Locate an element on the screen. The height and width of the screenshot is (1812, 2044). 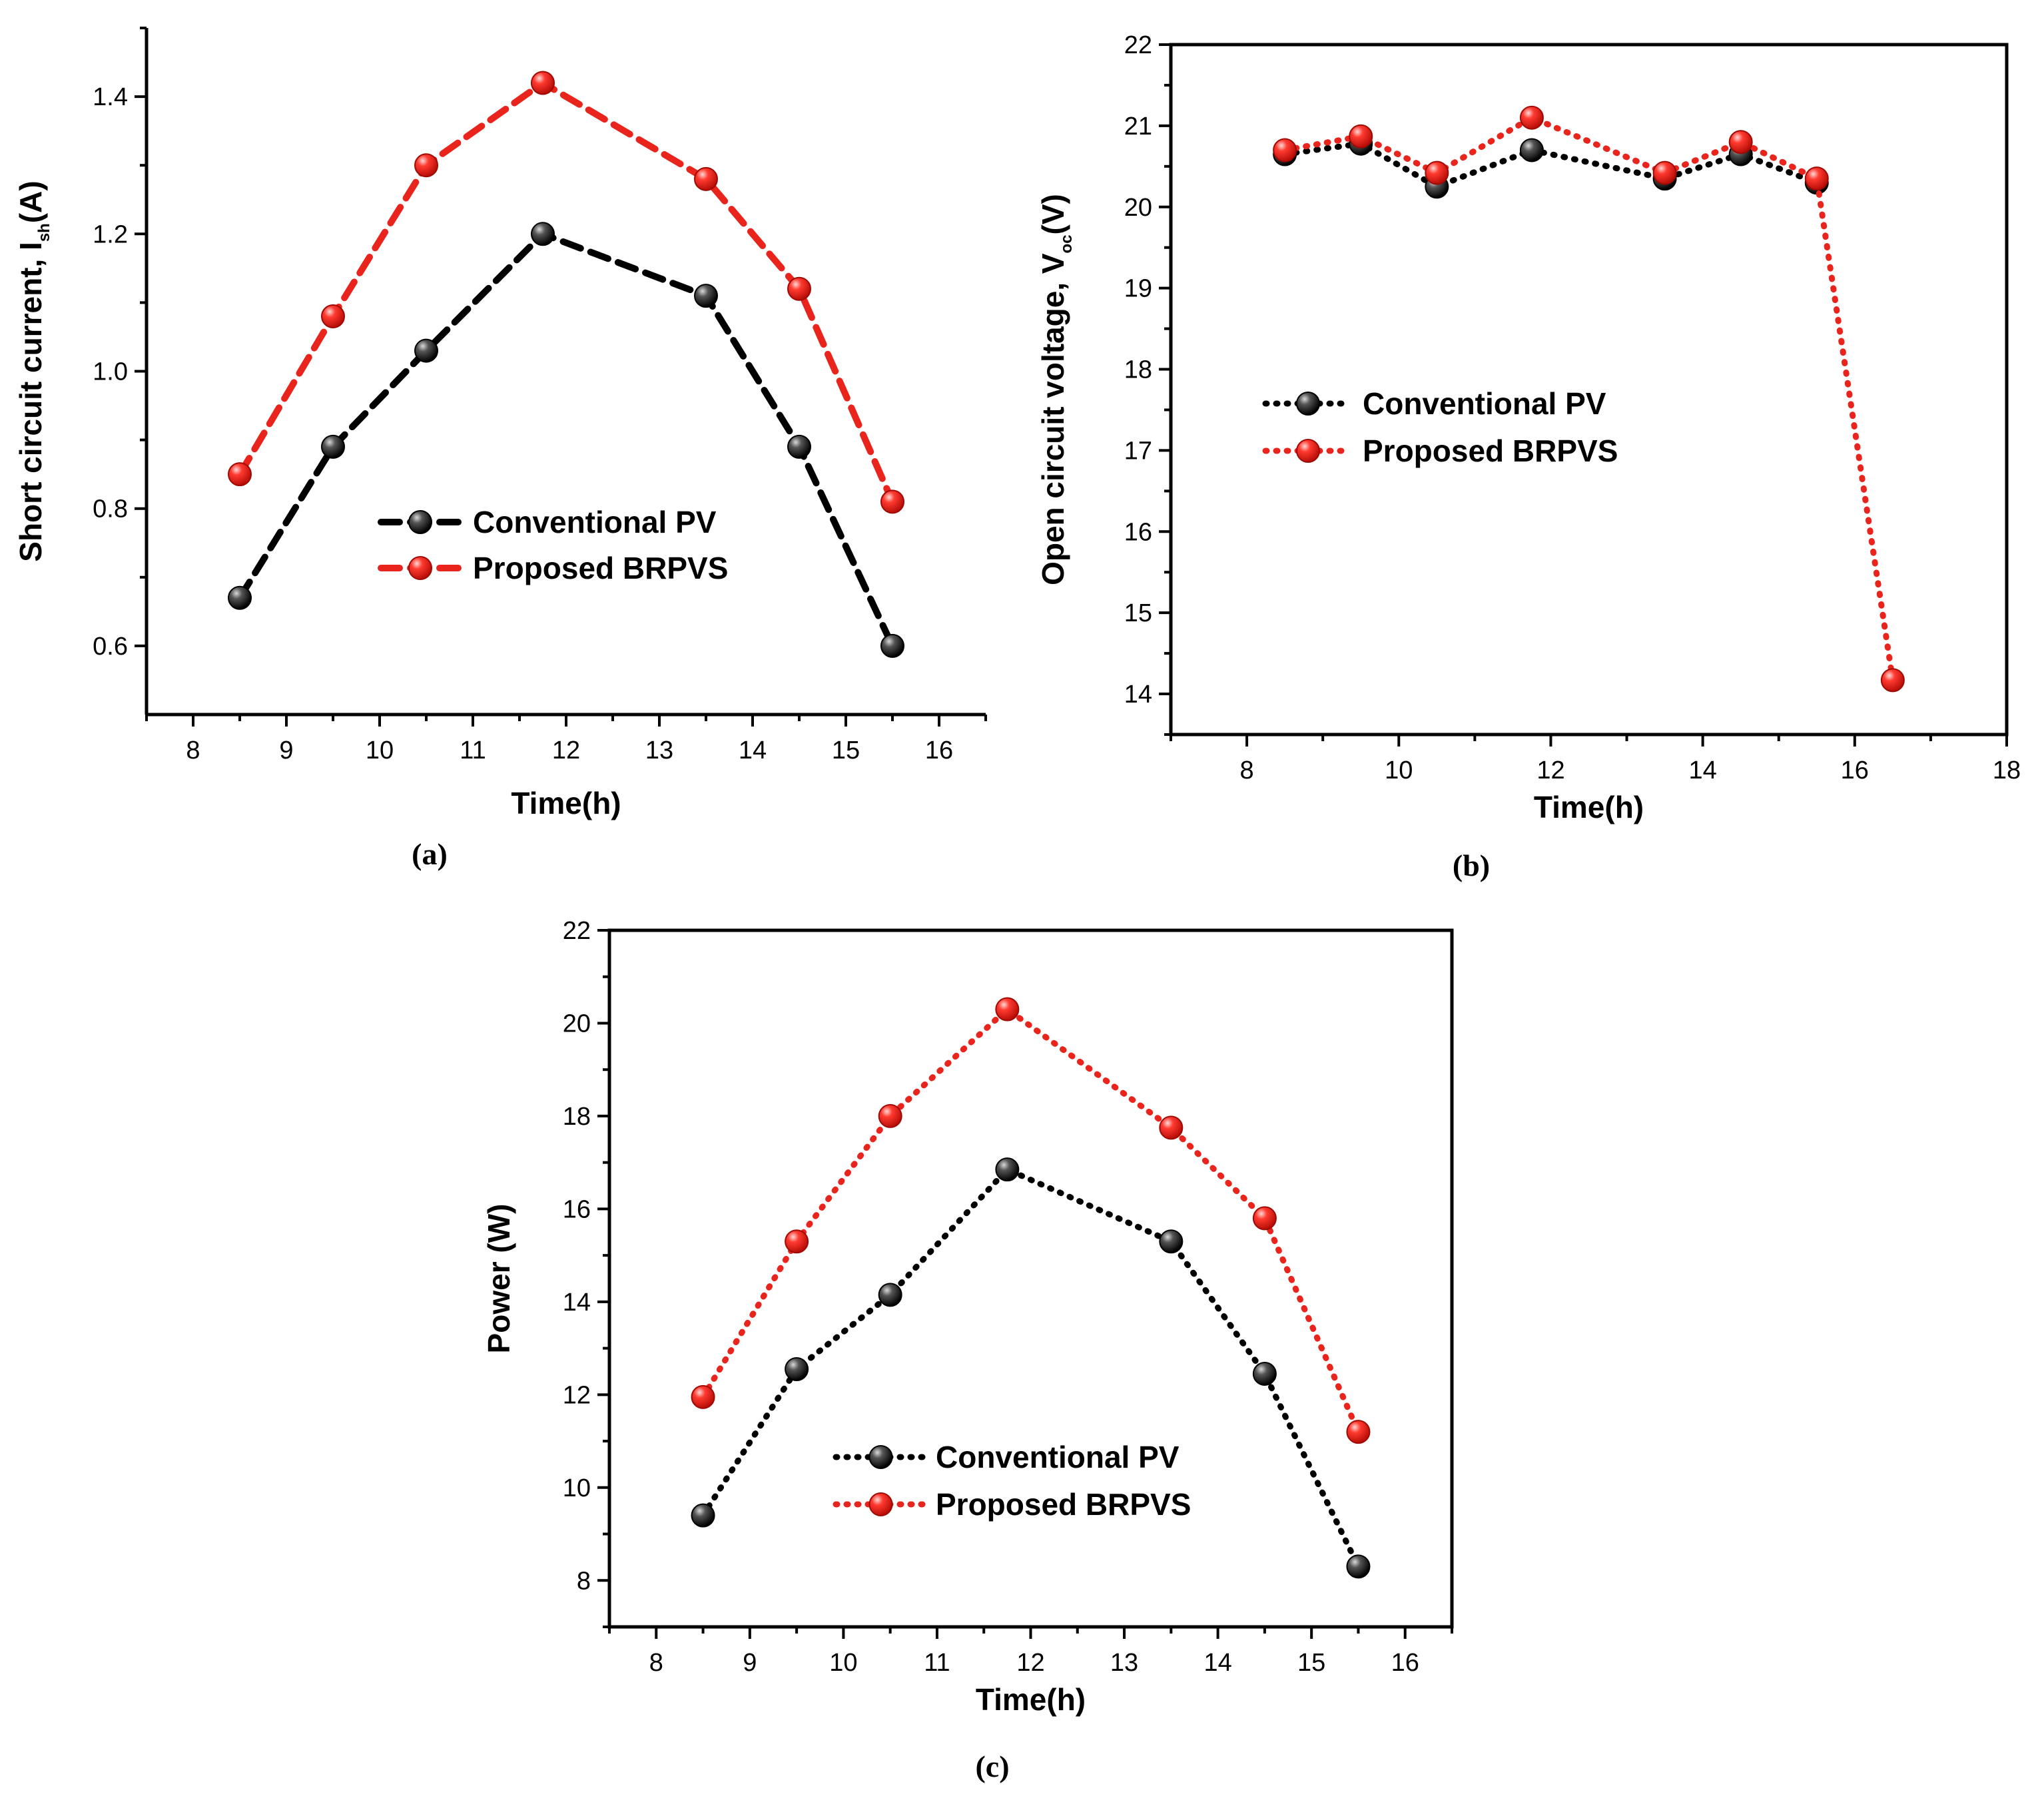
y-tick-label: 20 is located at coordinates (1138, 208).